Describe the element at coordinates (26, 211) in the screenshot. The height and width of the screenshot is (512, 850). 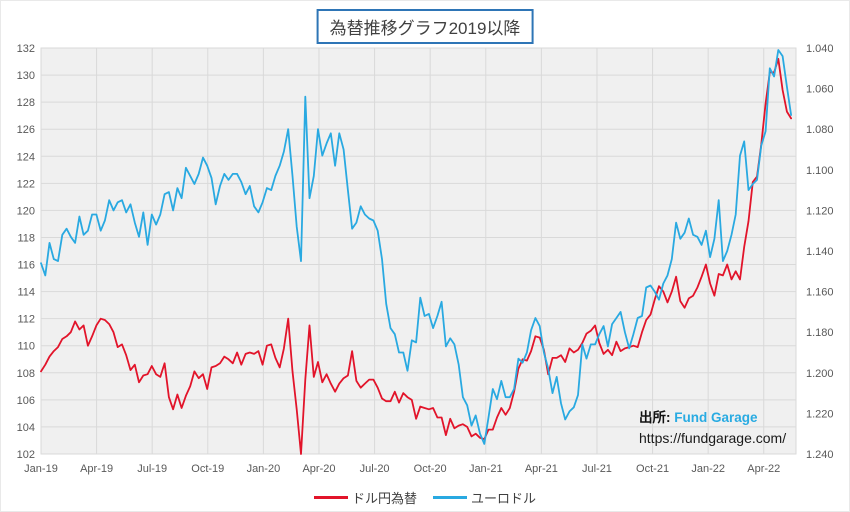
I see `left-tick-label: 120` at that location.